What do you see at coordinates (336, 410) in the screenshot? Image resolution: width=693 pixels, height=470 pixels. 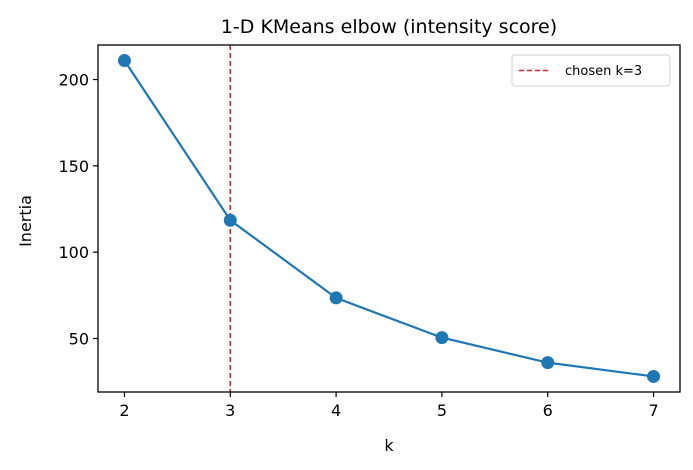 I see `x-tick-label: 4` at bounding box center [336, 410].